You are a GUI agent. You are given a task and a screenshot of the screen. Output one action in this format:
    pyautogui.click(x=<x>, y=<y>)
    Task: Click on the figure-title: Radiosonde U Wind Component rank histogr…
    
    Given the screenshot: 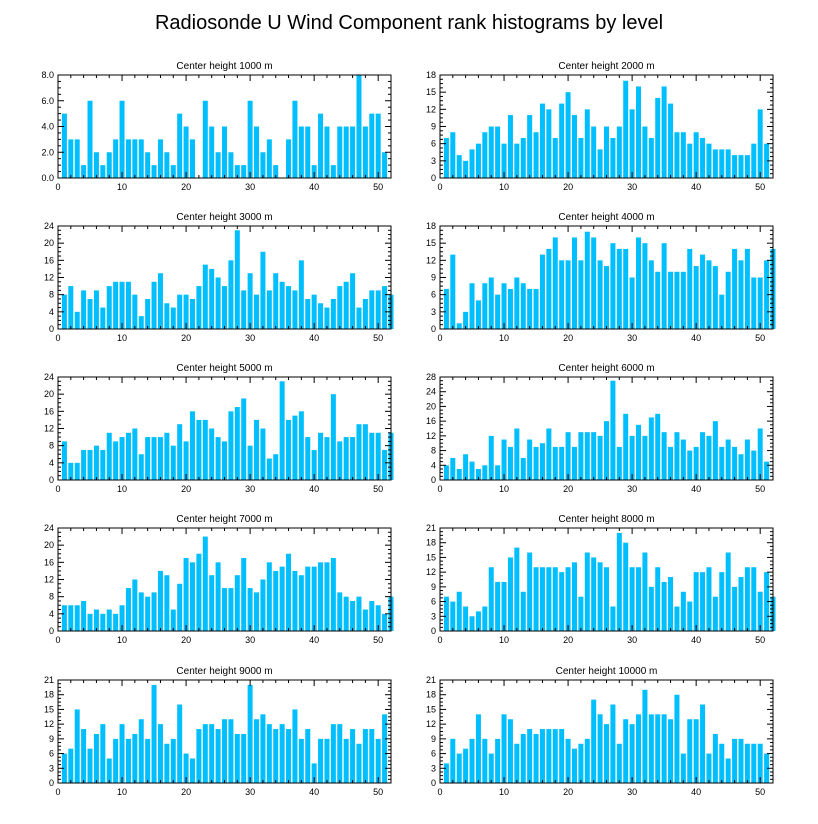 What is the action you would take?
    pyautogui.click(x=409, y=23)
    